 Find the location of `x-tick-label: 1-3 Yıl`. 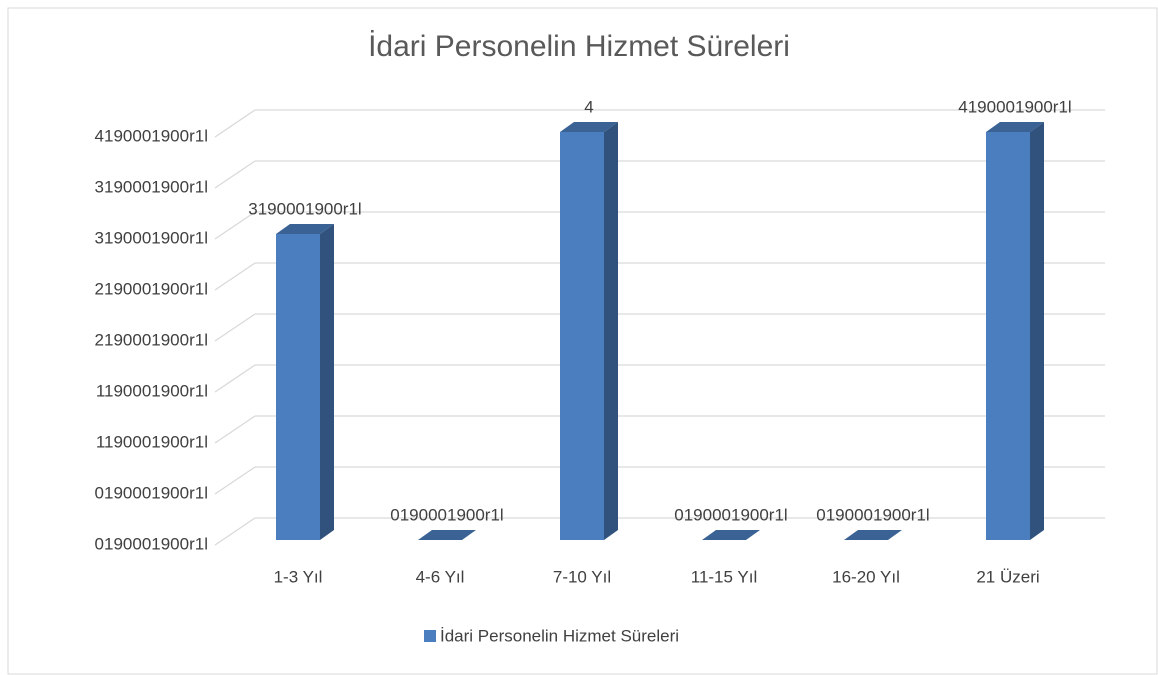

x-tick-label: 1-3 Yıl is located at coordinates (298, 576).